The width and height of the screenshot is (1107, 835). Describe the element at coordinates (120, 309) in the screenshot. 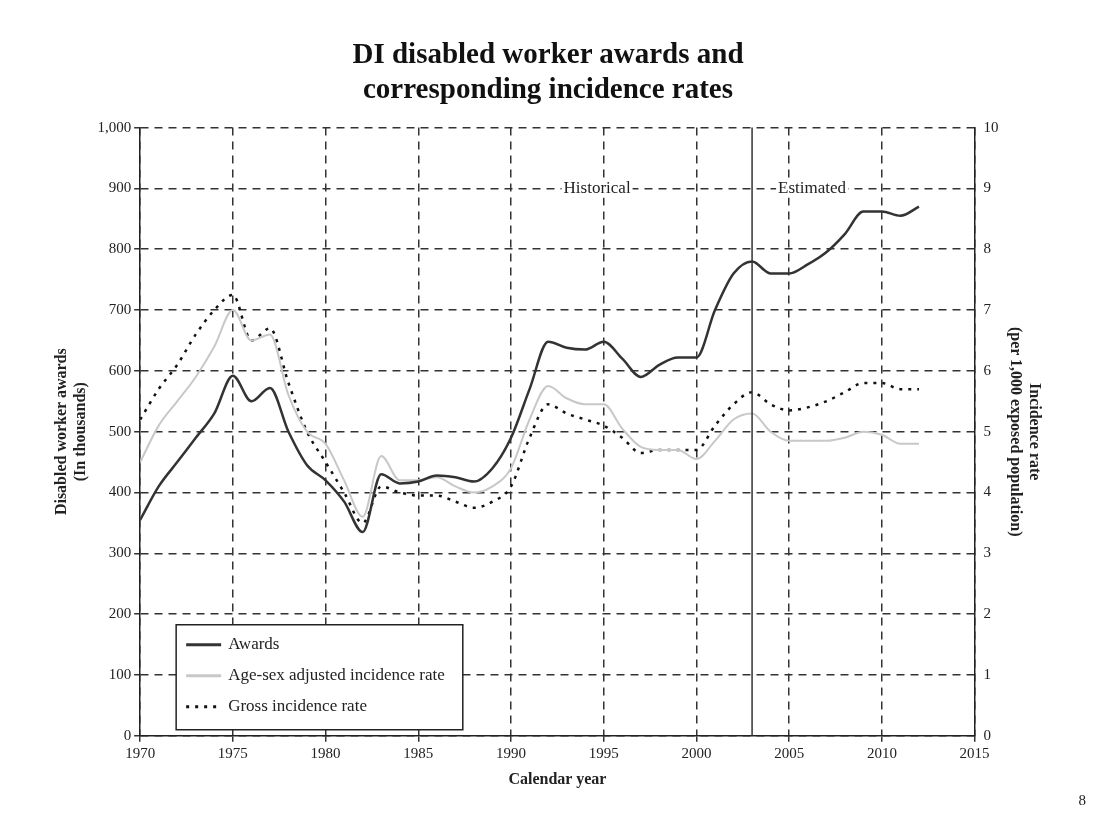

I see `y-tick-label: 700` at that location.